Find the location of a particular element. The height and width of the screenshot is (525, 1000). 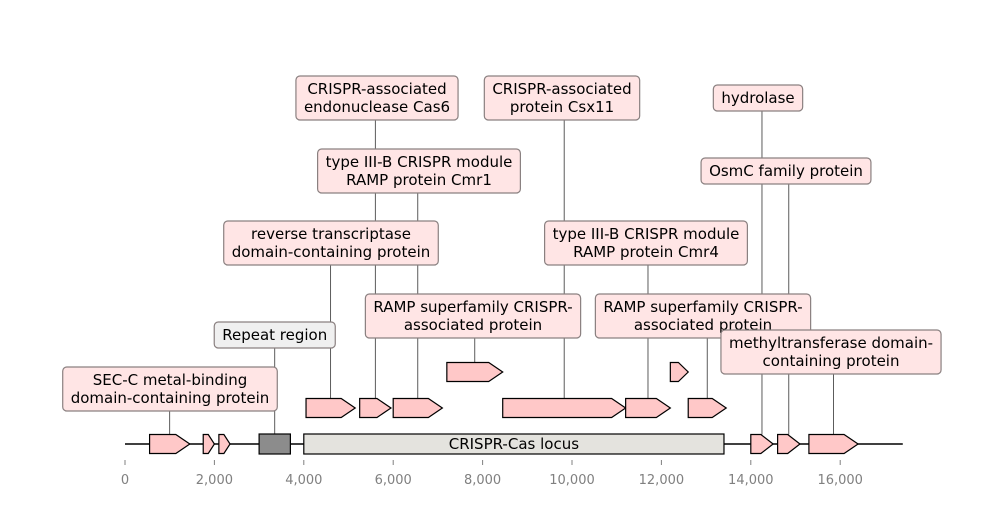

feature-label: OsmC family protein is located at coordinates (786, 171).